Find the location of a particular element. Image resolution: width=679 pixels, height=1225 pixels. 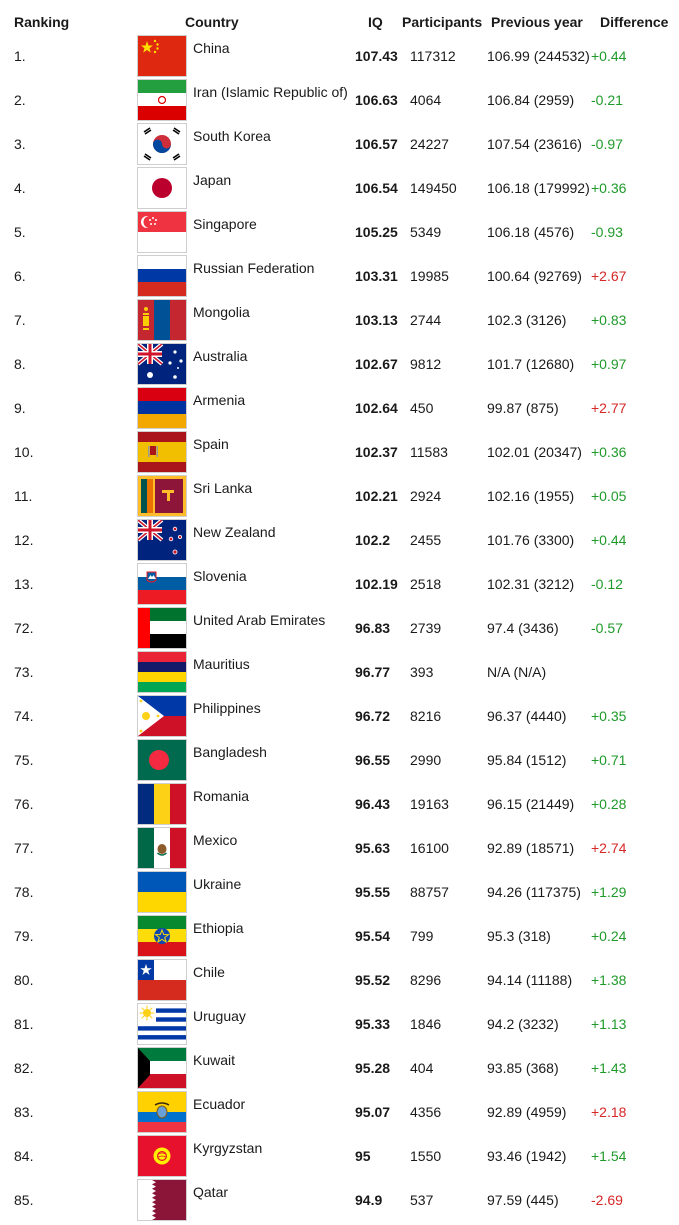

difference-cell: +1.29 is located at coordinates (609, 892).